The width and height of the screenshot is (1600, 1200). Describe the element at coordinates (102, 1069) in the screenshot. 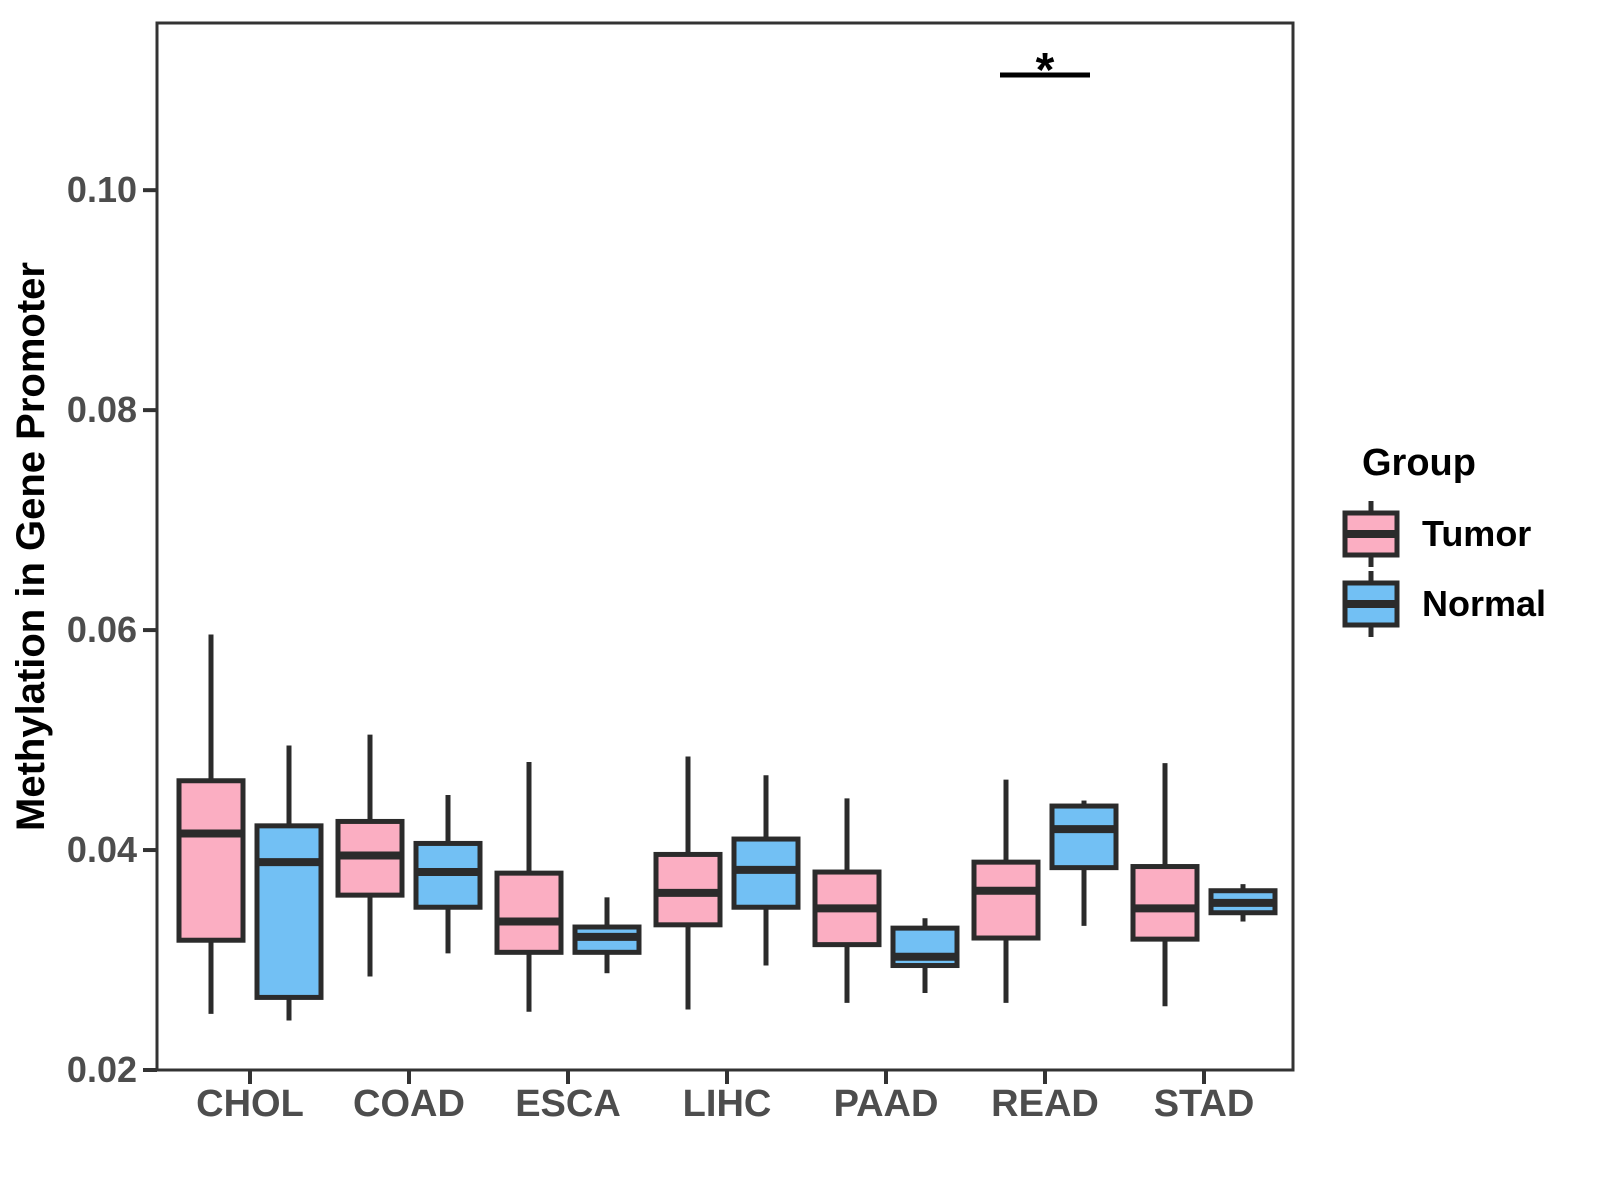

I see `y-tick-label: 0.02` at that location.